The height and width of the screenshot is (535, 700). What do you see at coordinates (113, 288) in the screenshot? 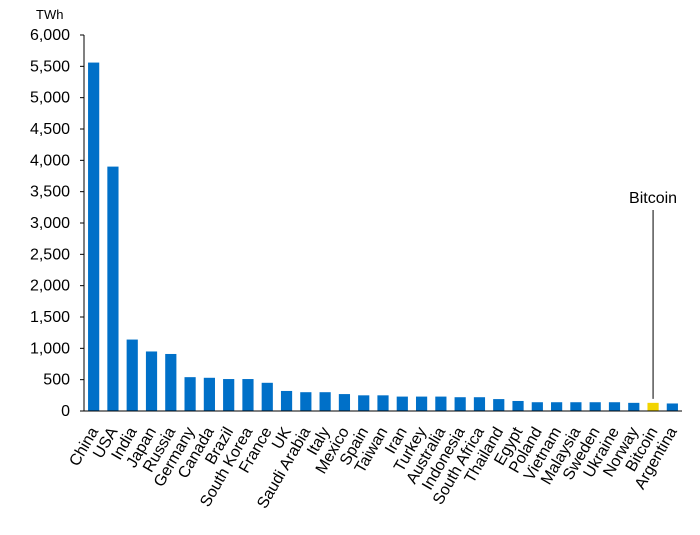
I see `bar-usa` at bounding box center [113, 288].